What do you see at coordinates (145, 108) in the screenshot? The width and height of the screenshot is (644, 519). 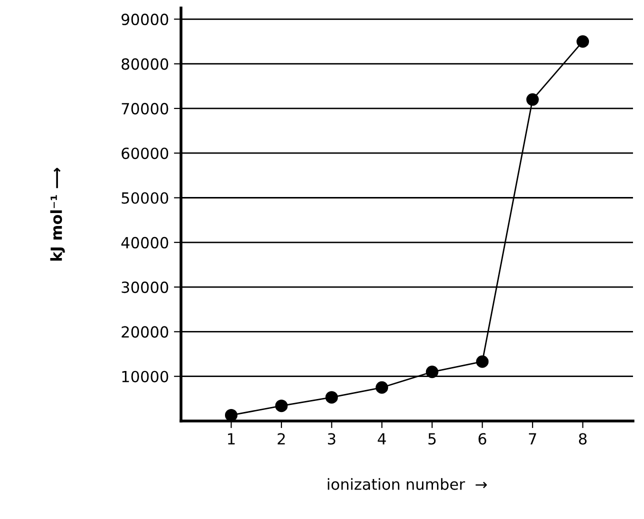 I see `y-tick-label: 70000` at bounding box center [145, 108].